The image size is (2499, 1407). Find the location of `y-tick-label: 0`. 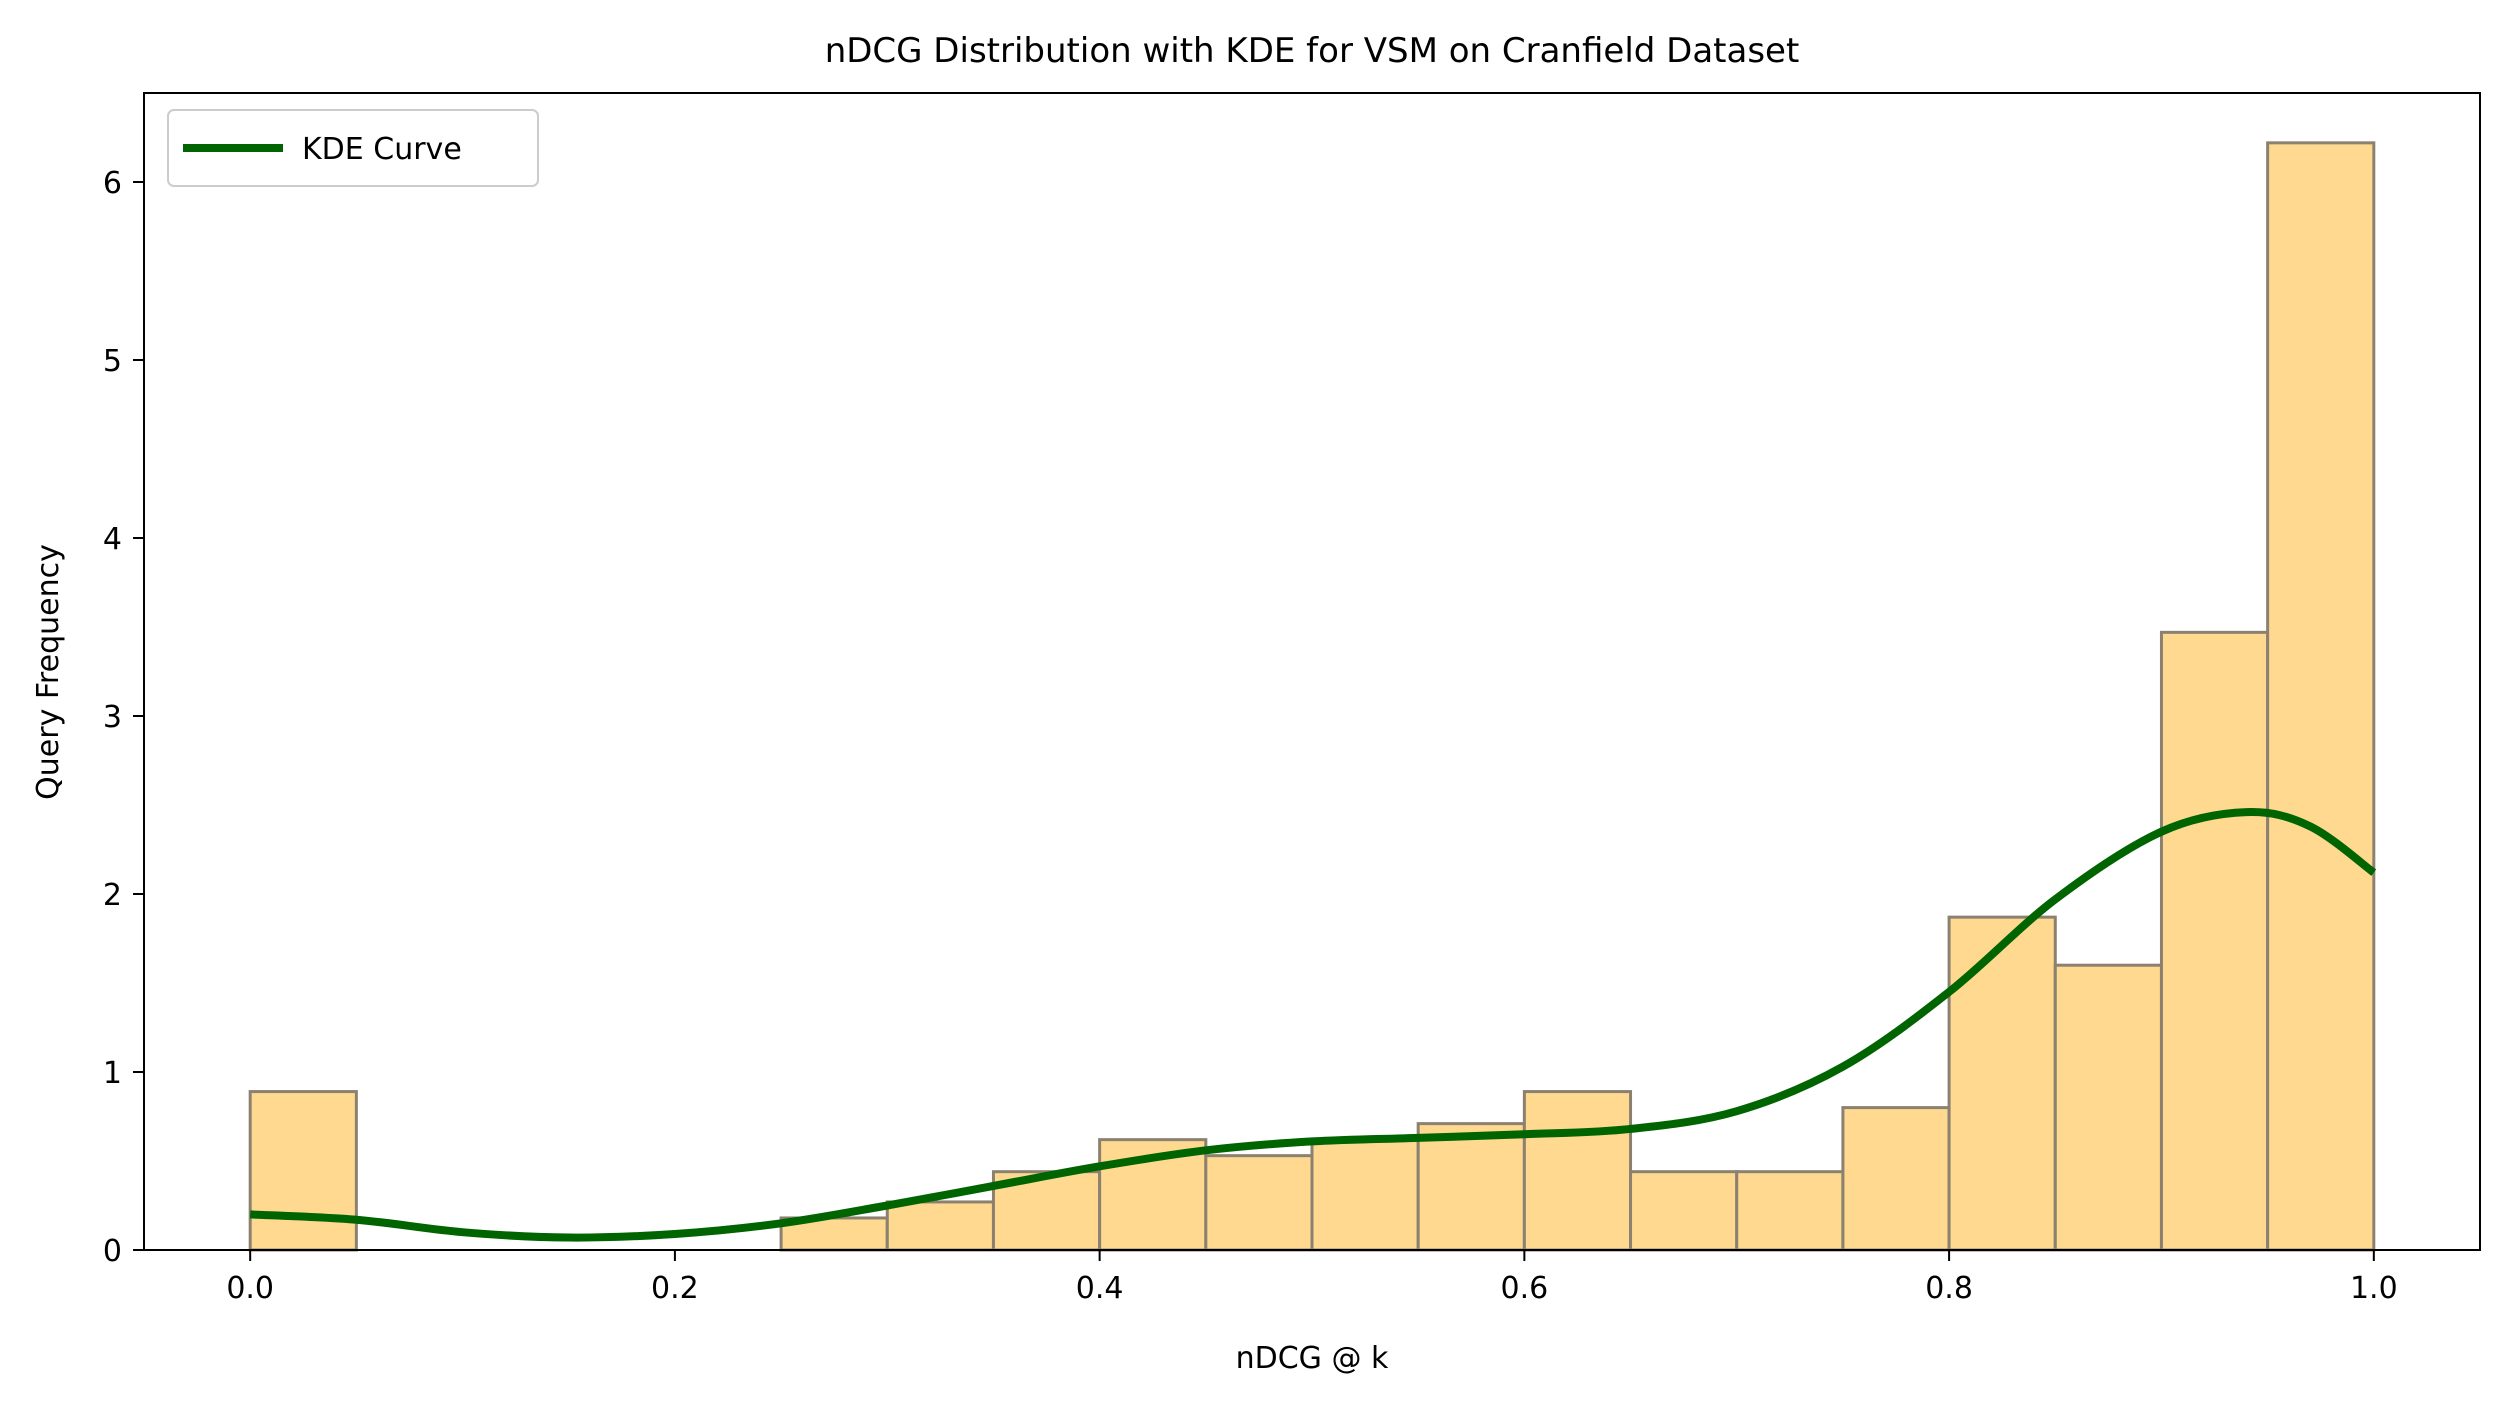

y-tick-label: 0 is located at coordinates (112, 1251).